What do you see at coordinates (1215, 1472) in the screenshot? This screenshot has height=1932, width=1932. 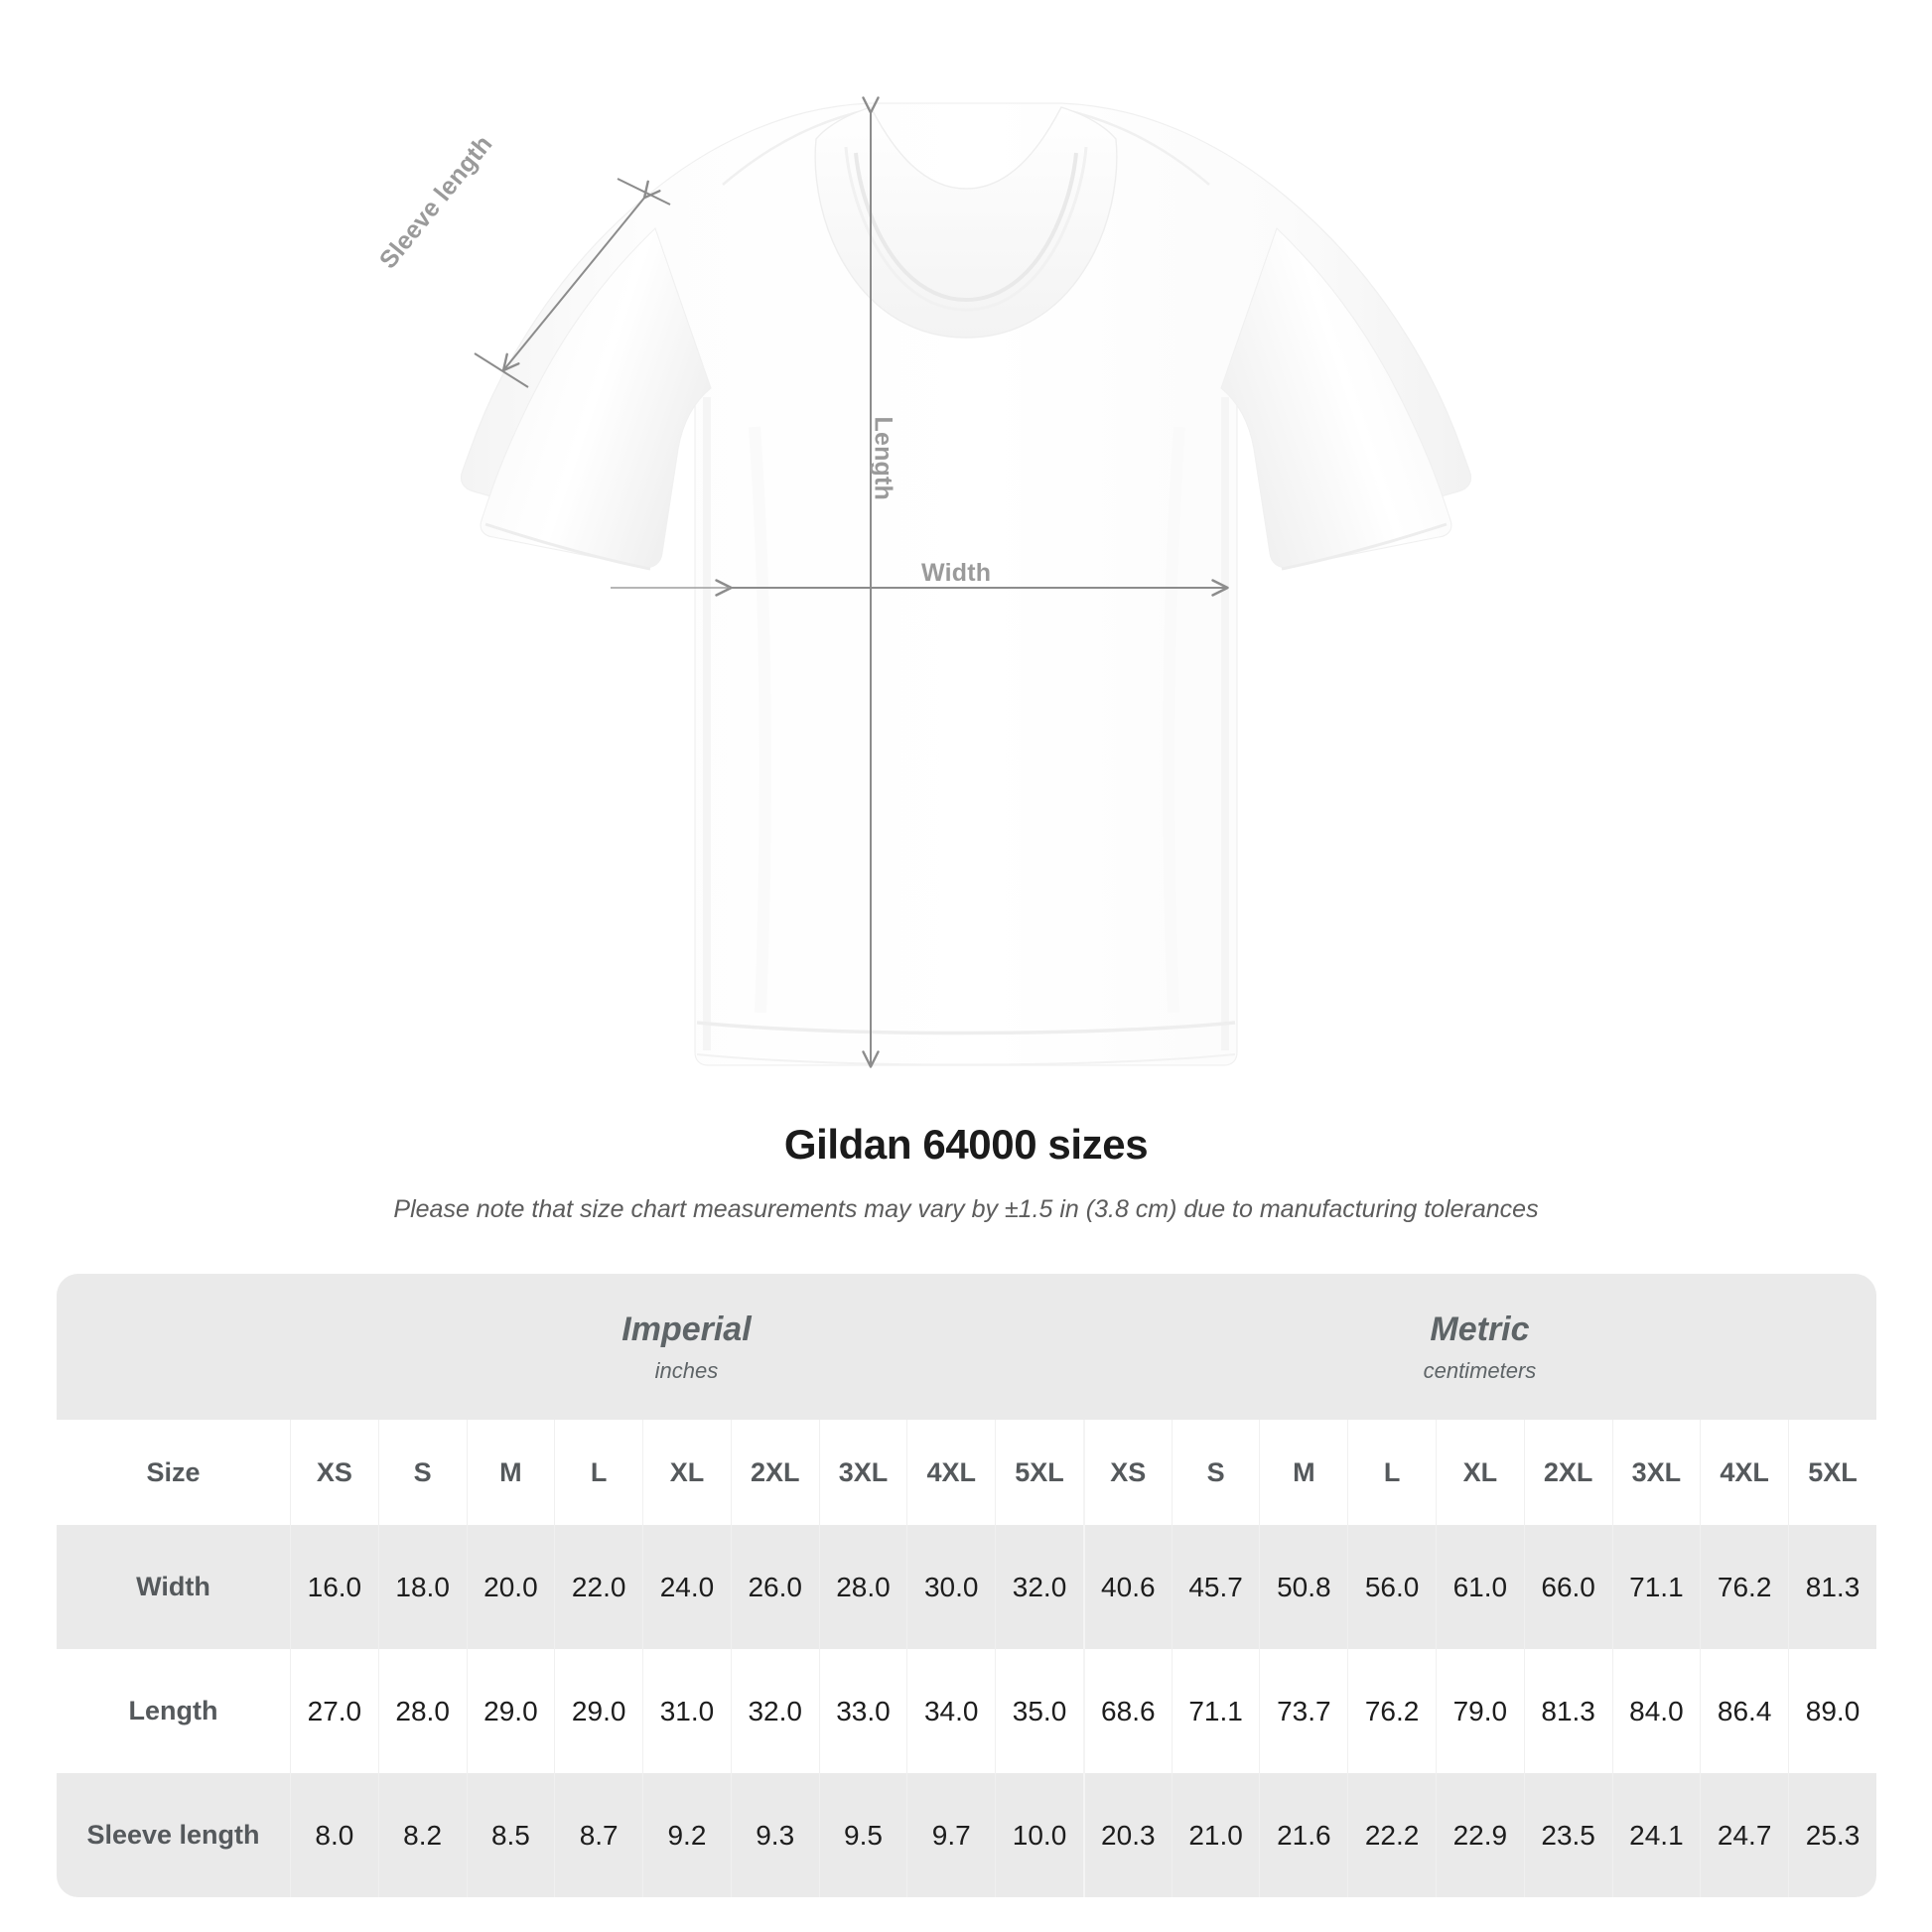 I see `size-col-10: S` at bounding box center [1215, 1472].